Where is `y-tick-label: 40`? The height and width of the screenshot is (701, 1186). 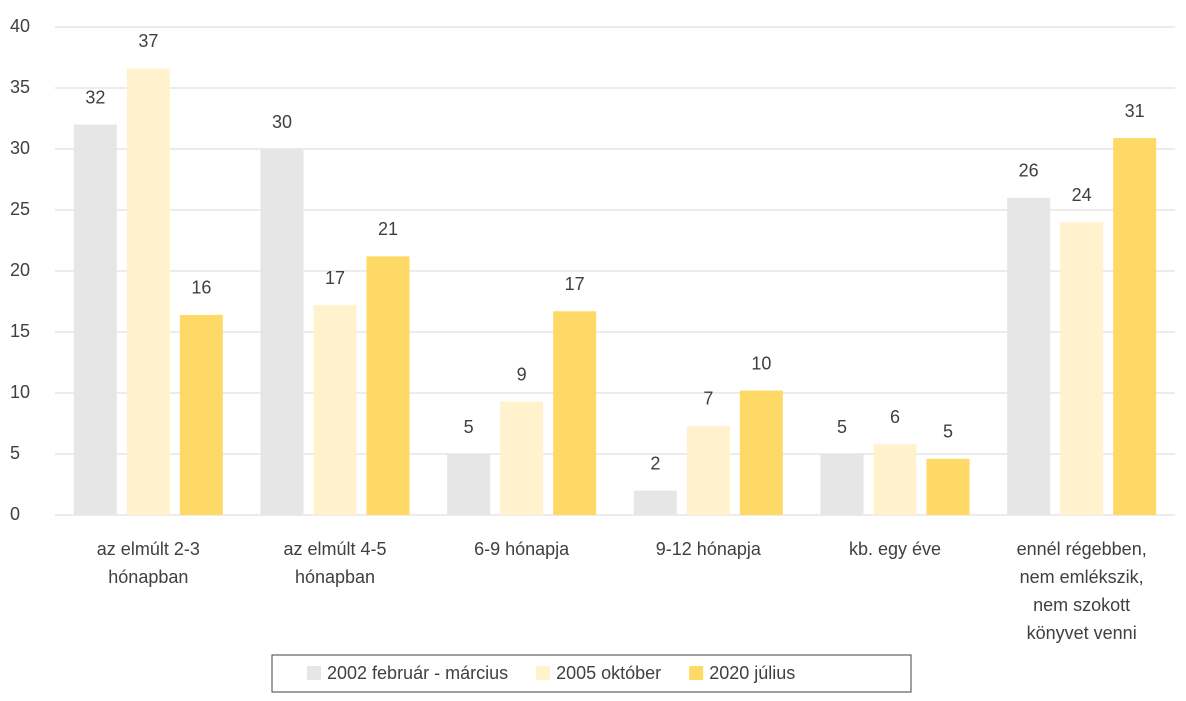 y-tick-label: 40 is located at coordinates (20, 26).